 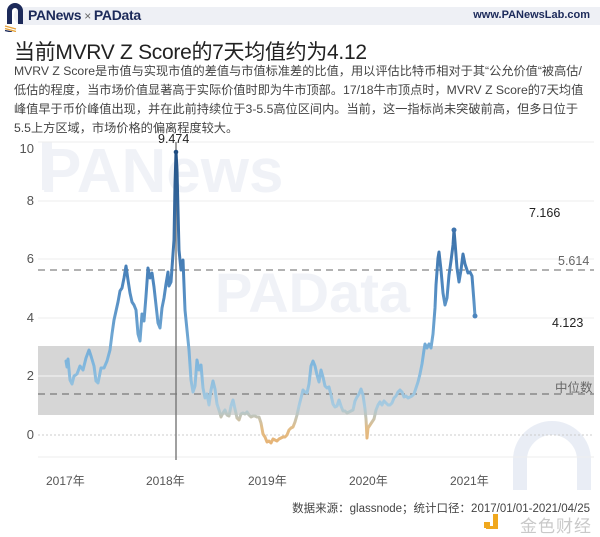 What do you see at coordinates (30, 434) in the screenshot?
I see `y-tick-0: 0` at bounding box center [30, 434].